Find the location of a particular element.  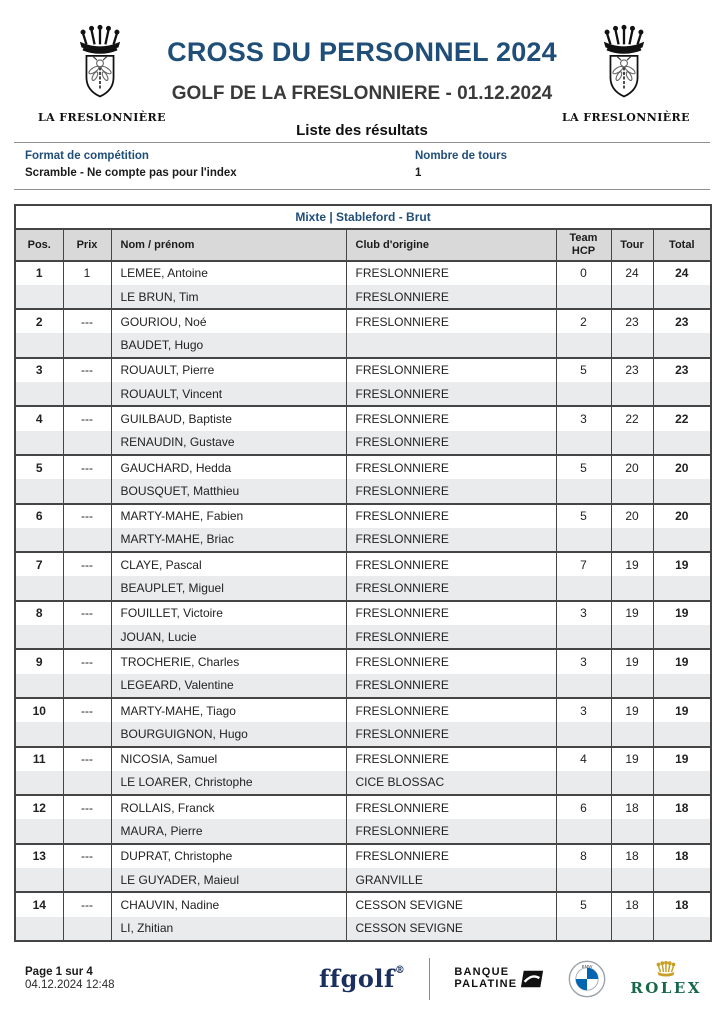

team-row-primary: 3 --- ROUAULT, Pierre FRESLONNIERE 5 23 23 is located at coordinates (363, 369).